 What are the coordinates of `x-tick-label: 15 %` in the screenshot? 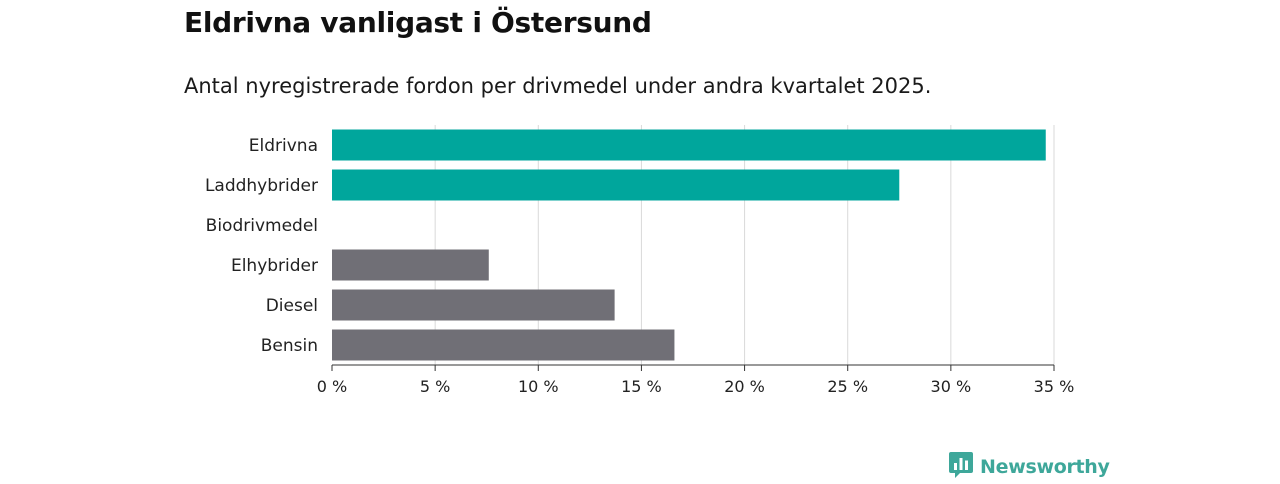 It's located at (641, 386).